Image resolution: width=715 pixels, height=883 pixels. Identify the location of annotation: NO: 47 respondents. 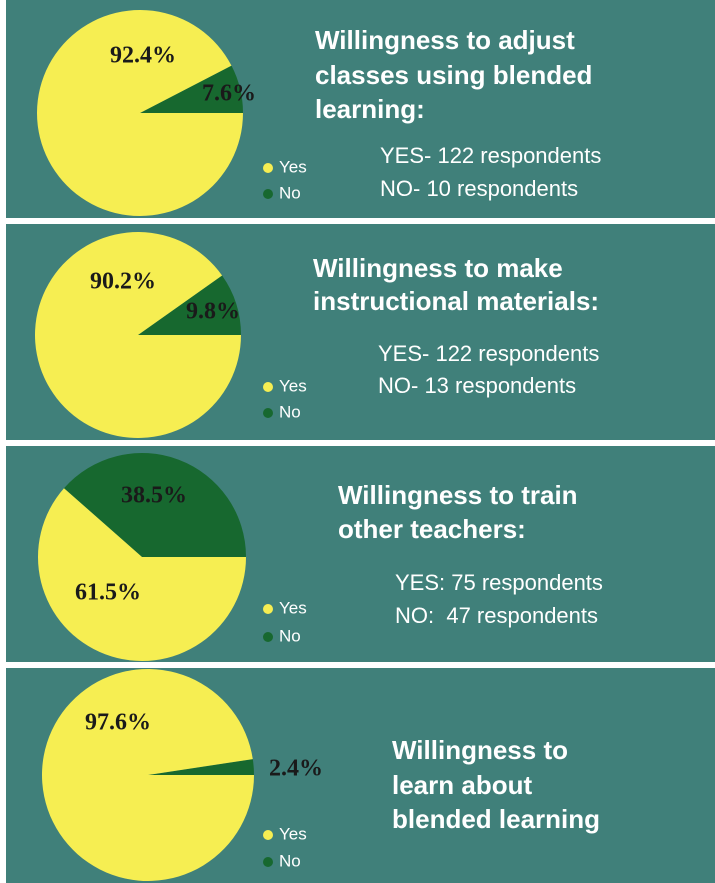
(496, 615).